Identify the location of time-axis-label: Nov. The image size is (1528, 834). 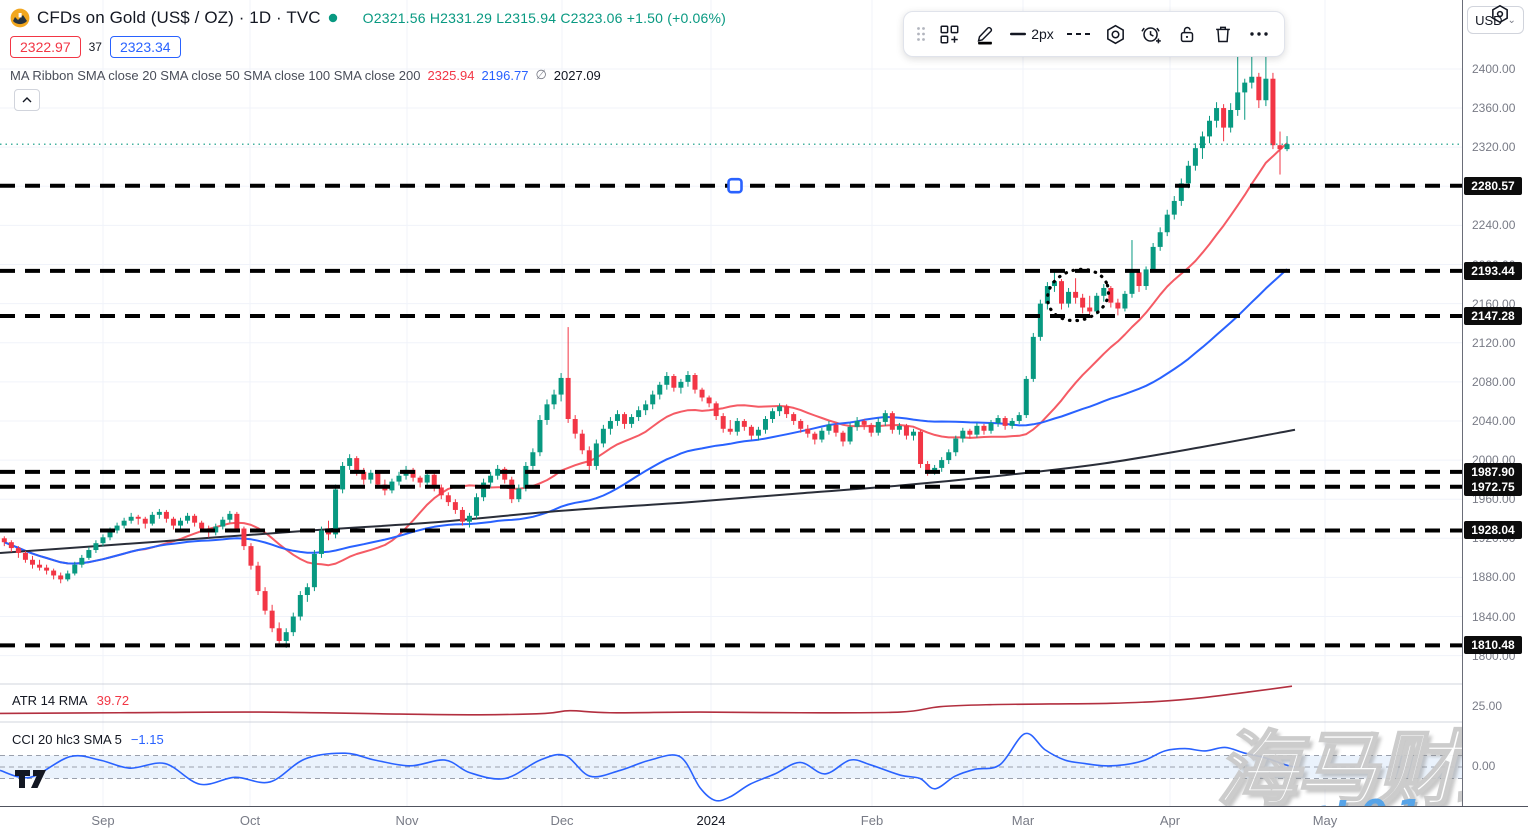
(407, 820).